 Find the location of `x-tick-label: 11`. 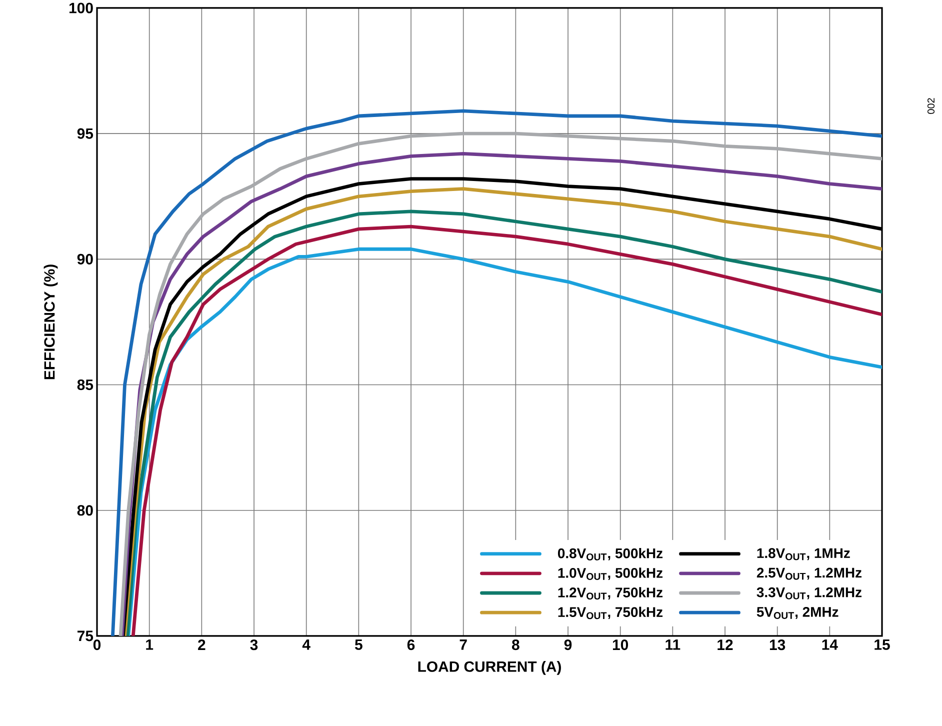

x-tick-label: 11 is located at coordinates (673, 645).